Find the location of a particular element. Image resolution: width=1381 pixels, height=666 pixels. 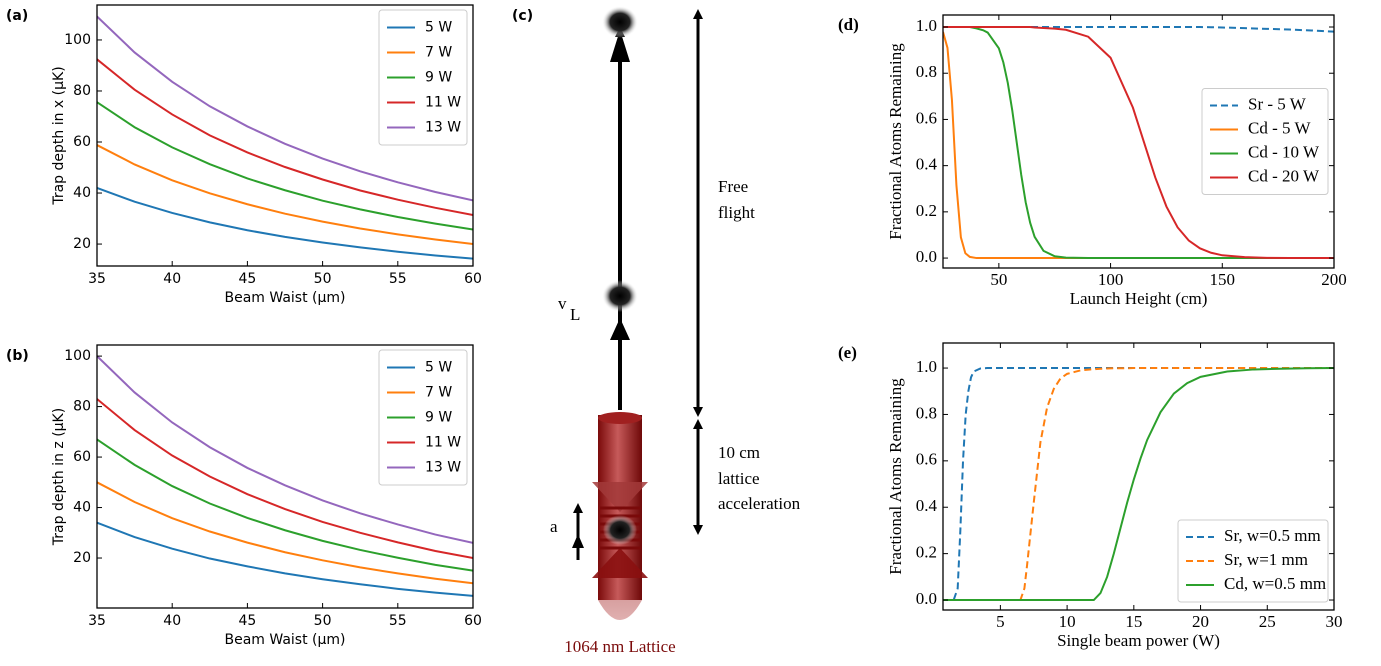

x-tick-label: 5 is located at coordinates (1000, 621).